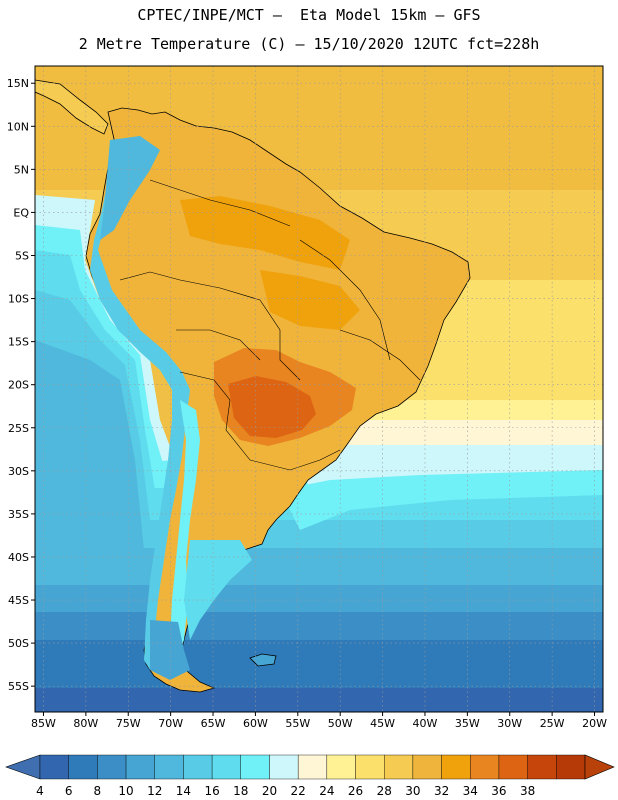 The width and height of the screenshot is (618, 800). Describe the element at coordinates (498, 791) in the screenshot. I see `colorbar-label: 36` at that location.